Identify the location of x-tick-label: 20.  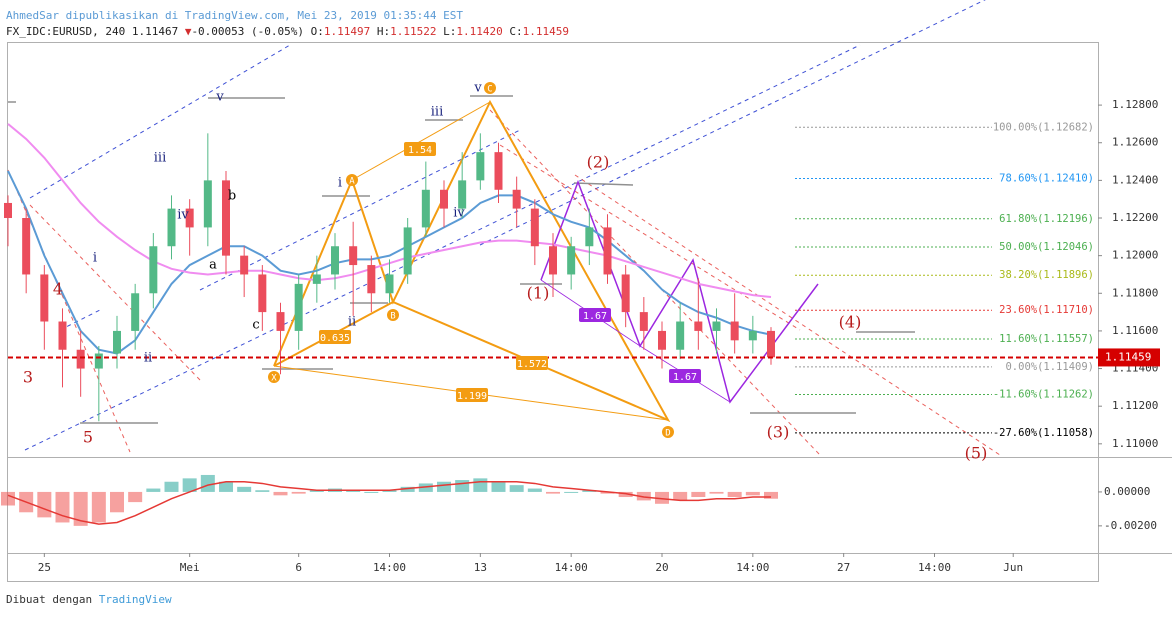
(661, 567).